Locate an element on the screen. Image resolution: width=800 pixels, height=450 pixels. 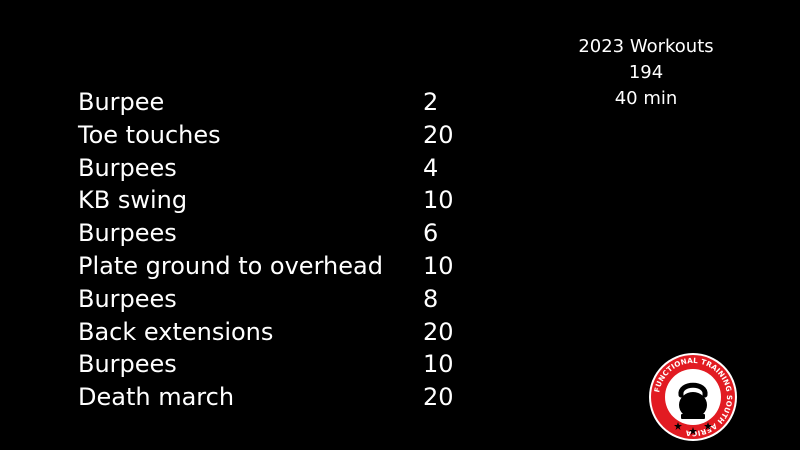
workout-row: Death march 20 is located at coordinates (278, 397).